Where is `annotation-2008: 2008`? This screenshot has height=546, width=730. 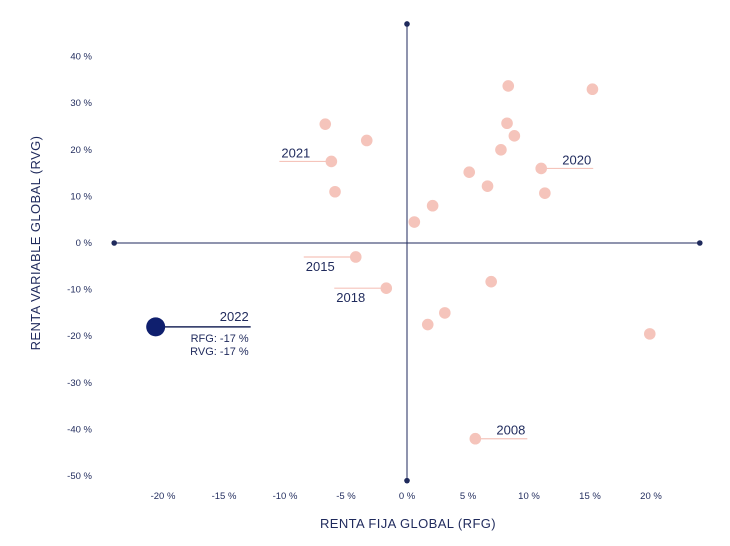
annotation-2008: 2008 is located at coordinates (510, 430).